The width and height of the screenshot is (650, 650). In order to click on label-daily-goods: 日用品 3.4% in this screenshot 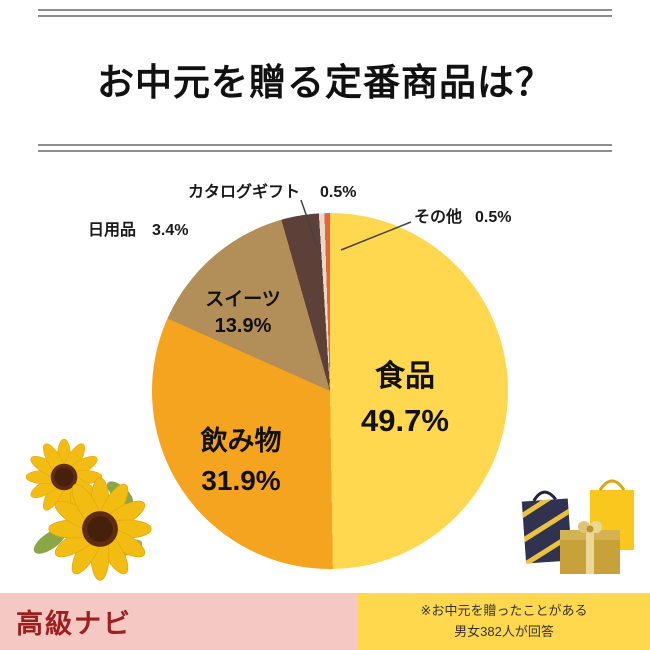, I will do `click(138, 228)`.